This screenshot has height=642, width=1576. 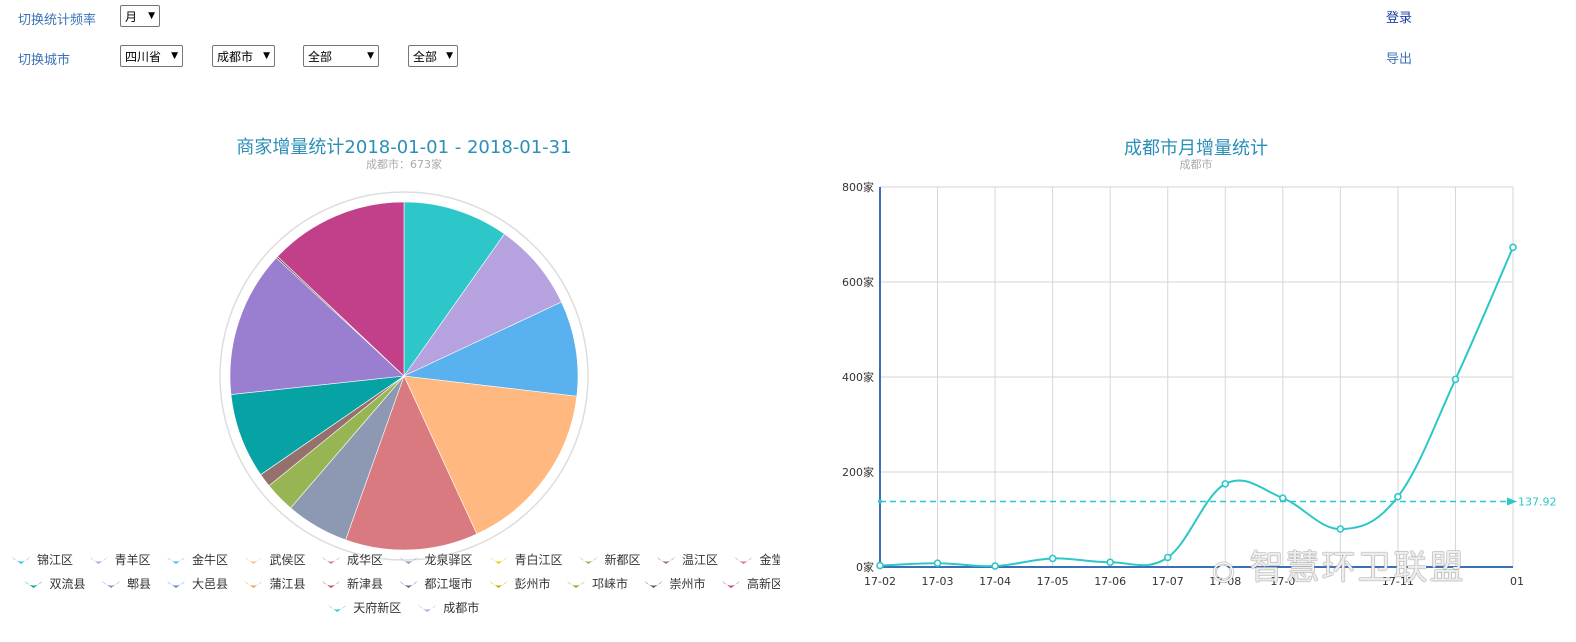 I want to click on y-tick-label: 600家, so click(x=858, y=282).